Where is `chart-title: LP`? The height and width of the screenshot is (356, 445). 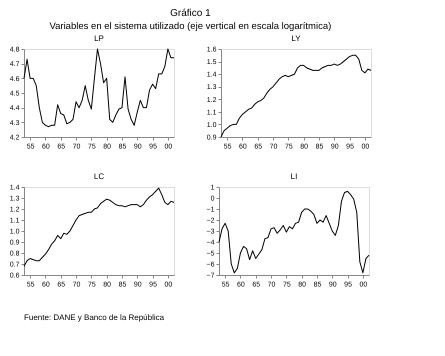 chart-title: LP is located at coordinates (99, 38).